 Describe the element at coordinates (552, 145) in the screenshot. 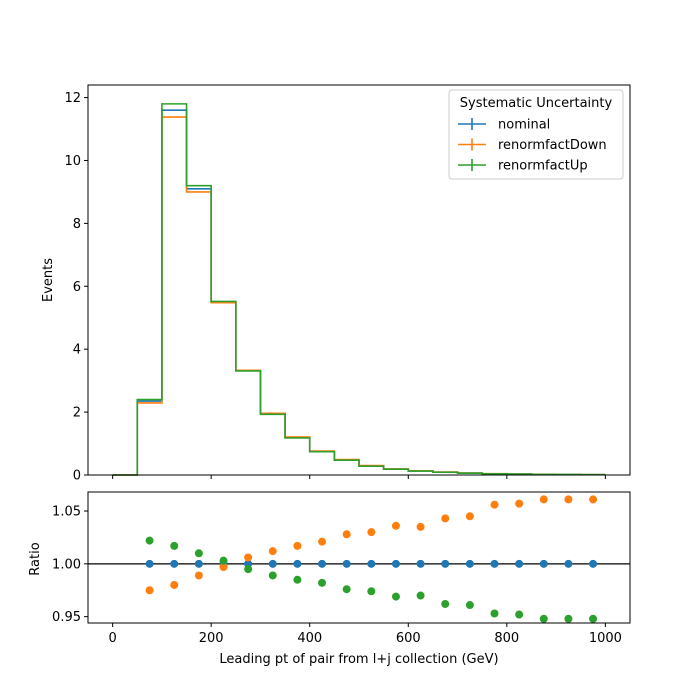

I see `legend-label: renormfactDown` at that location.